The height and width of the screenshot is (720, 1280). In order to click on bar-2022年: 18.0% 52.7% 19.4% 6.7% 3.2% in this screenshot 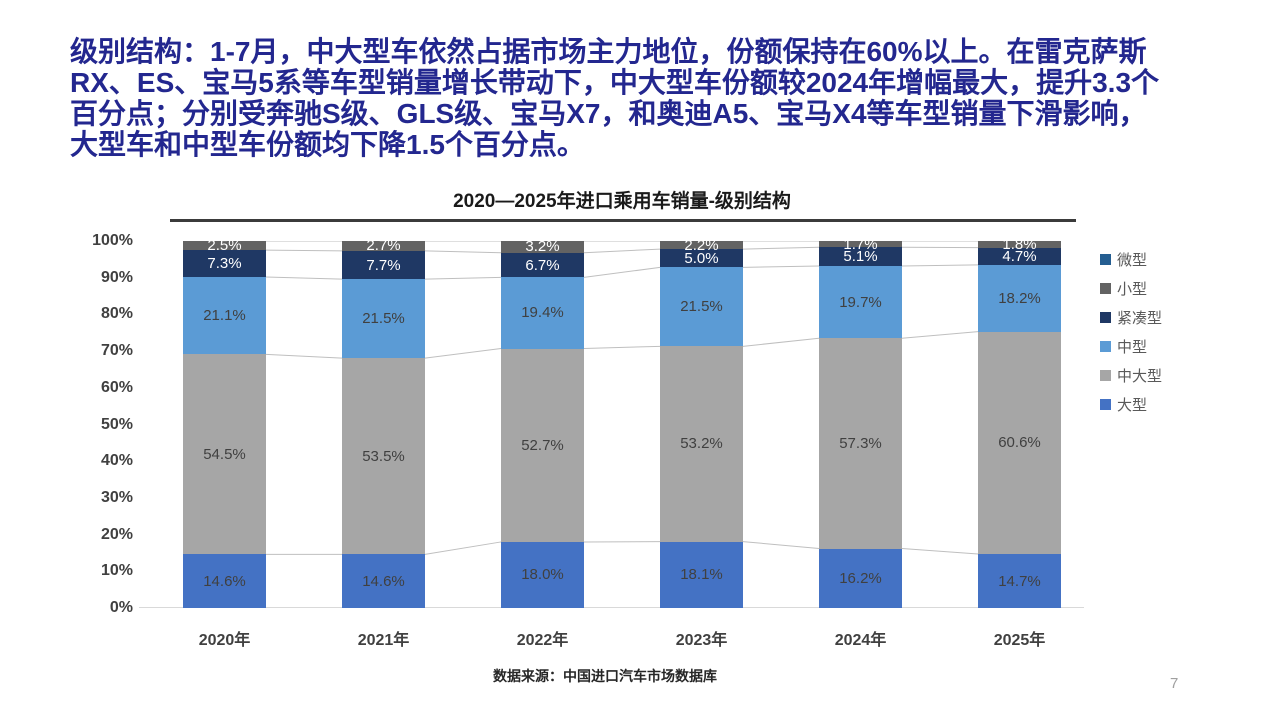, I will do `click(542, 423)`.